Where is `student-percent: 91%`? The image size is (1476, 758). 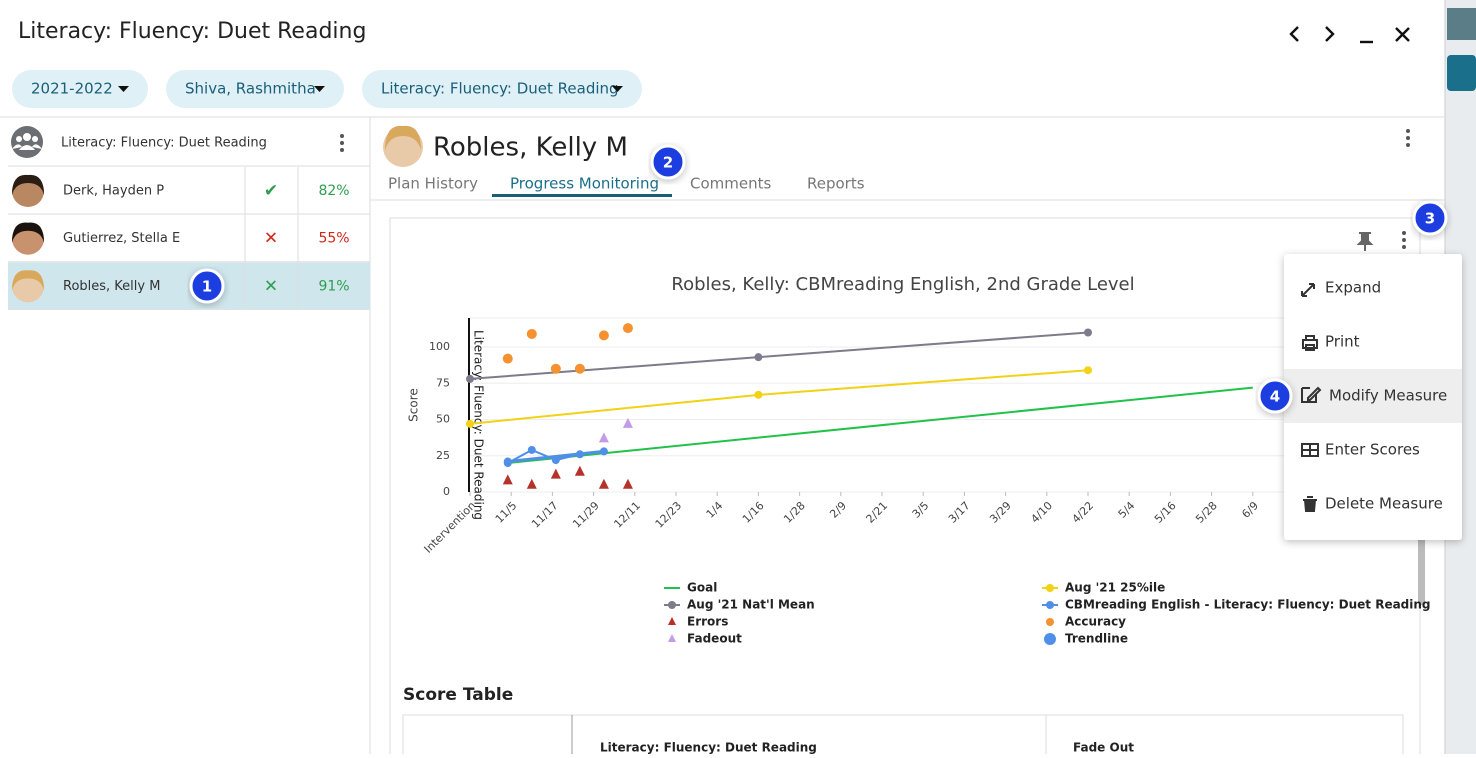
student-percent: 91% is located at coordinates (333, 286).